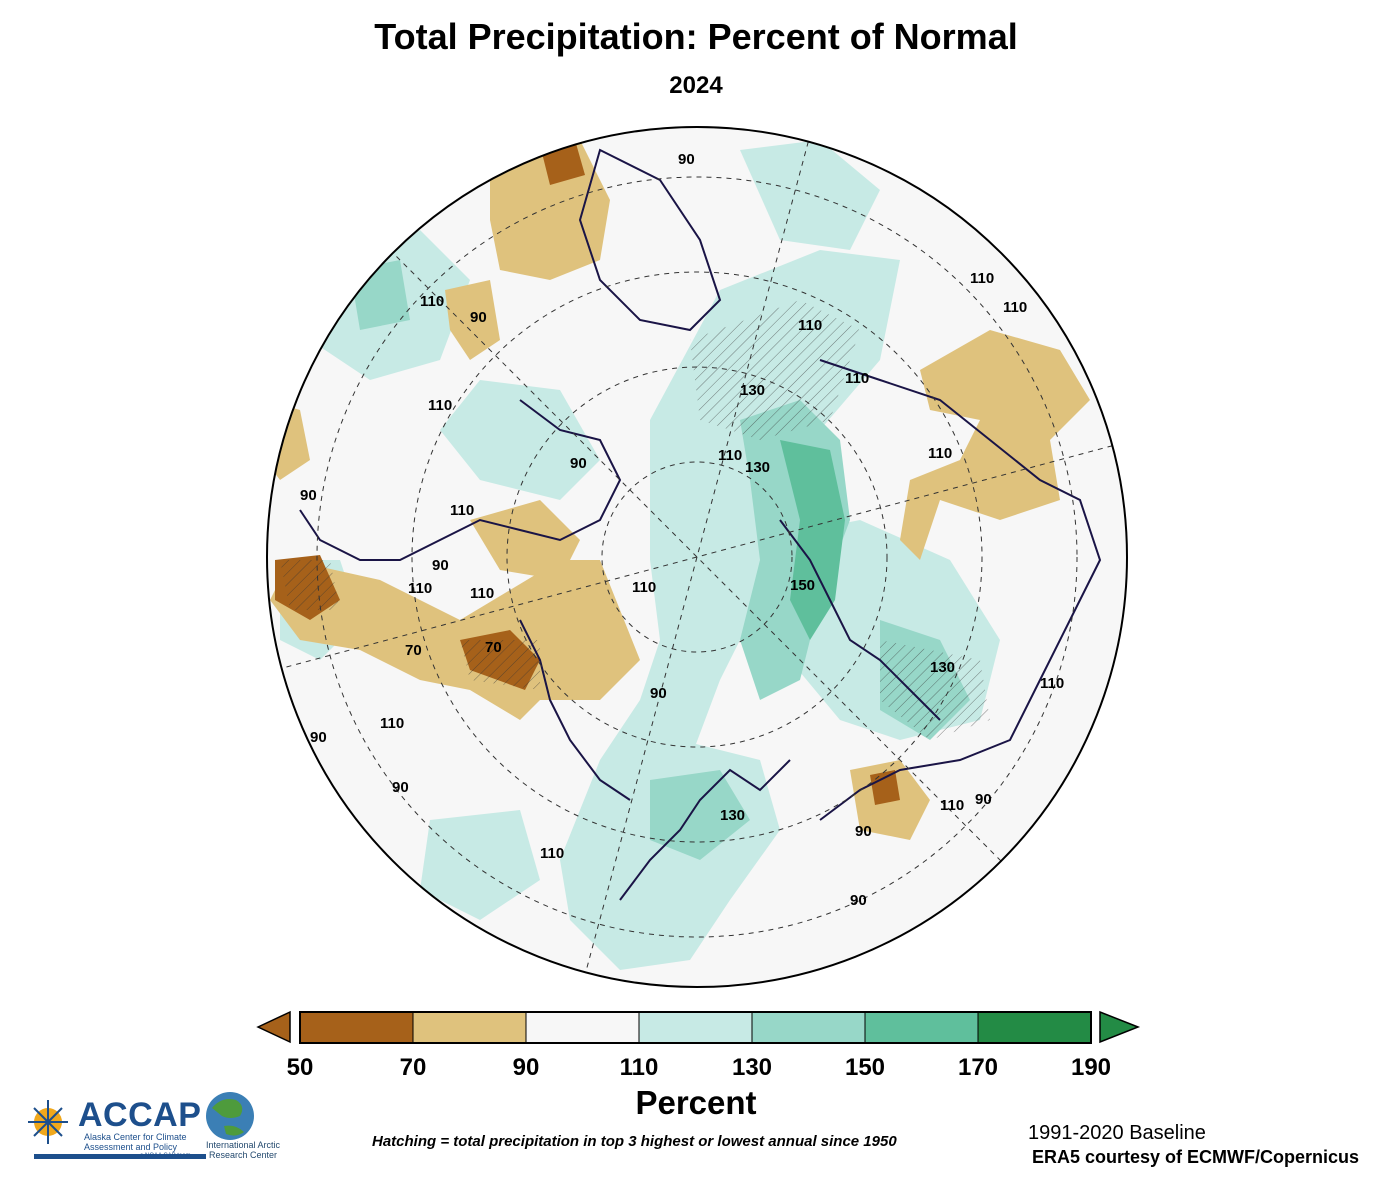 The height and width of the screenshot is (1184, 1392). Describe the element at coordinates (1196, 1157) in the screenshot. I see `data-credit: ERA5 courtesy of ECMWF/Copernicus` at that location.